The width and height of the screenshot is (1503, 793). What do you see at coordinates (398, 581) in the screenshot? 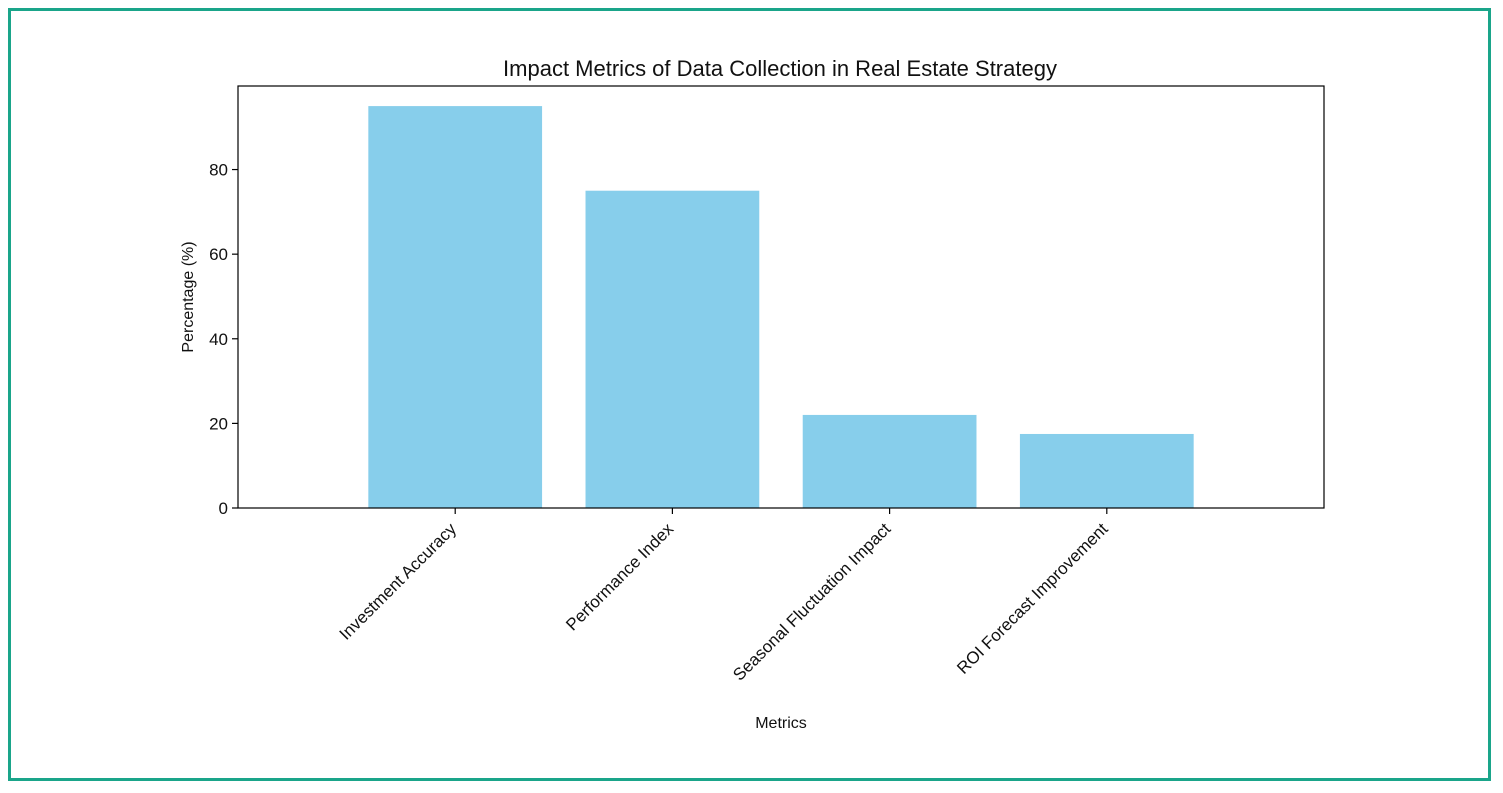
I see `x-tick-label: Investment Accuracy` at bounding box center [398, 581].